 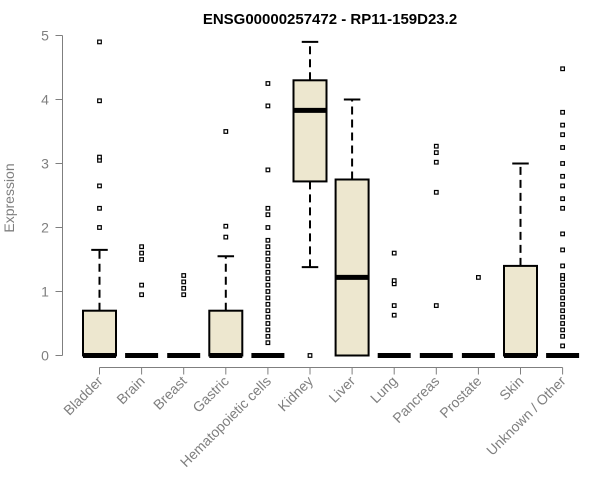 What do you see at coordinates (296, 394) in the screenshot?
I see `x-tick-label: Kidney` at bounding box center [296, 394].